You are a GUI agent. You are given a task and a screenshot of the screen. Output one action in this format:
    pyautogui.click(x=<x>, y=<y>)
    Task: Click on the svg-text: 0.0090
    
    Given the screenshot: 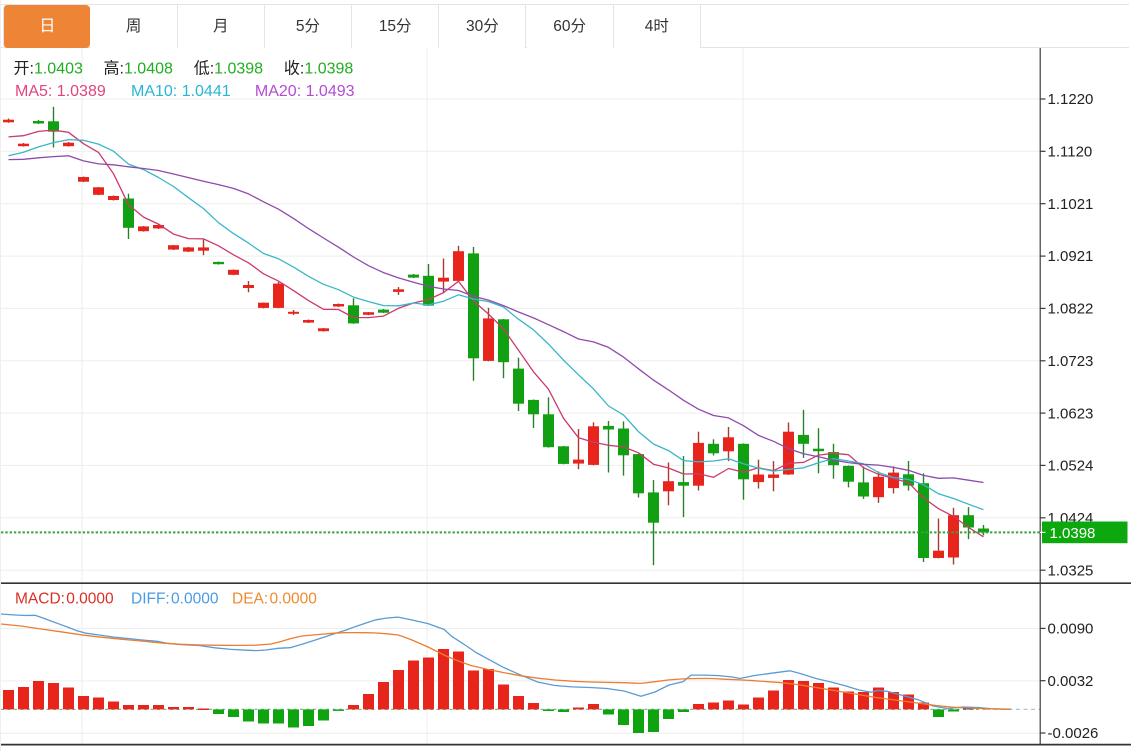 What is the action you would take?
    pyautogui.click(x=1071, y=629)
    